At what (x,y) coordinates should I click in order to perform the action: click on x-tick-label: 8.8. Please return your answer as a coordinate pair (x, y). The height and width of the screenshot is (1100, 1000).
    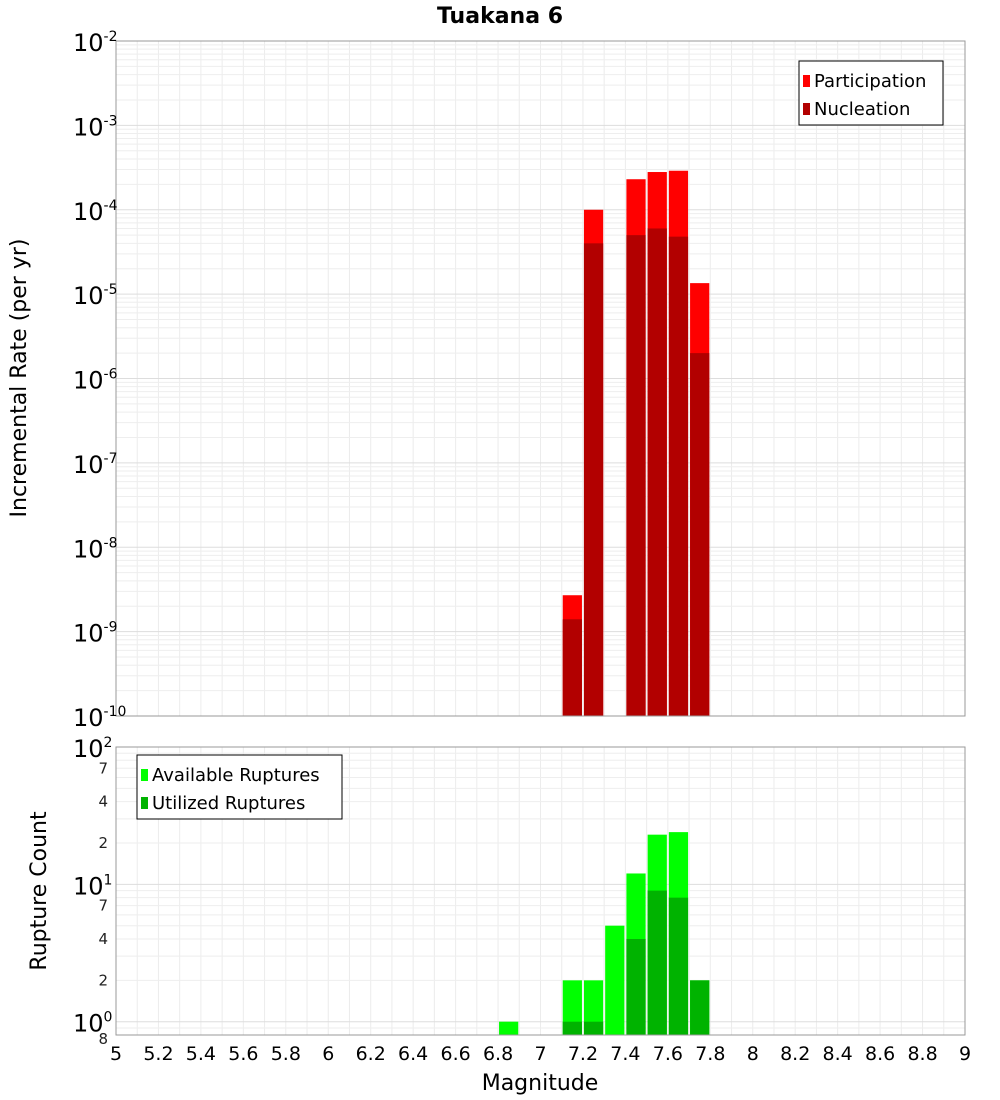
    Looking at the image, I should click on (922, 1054).